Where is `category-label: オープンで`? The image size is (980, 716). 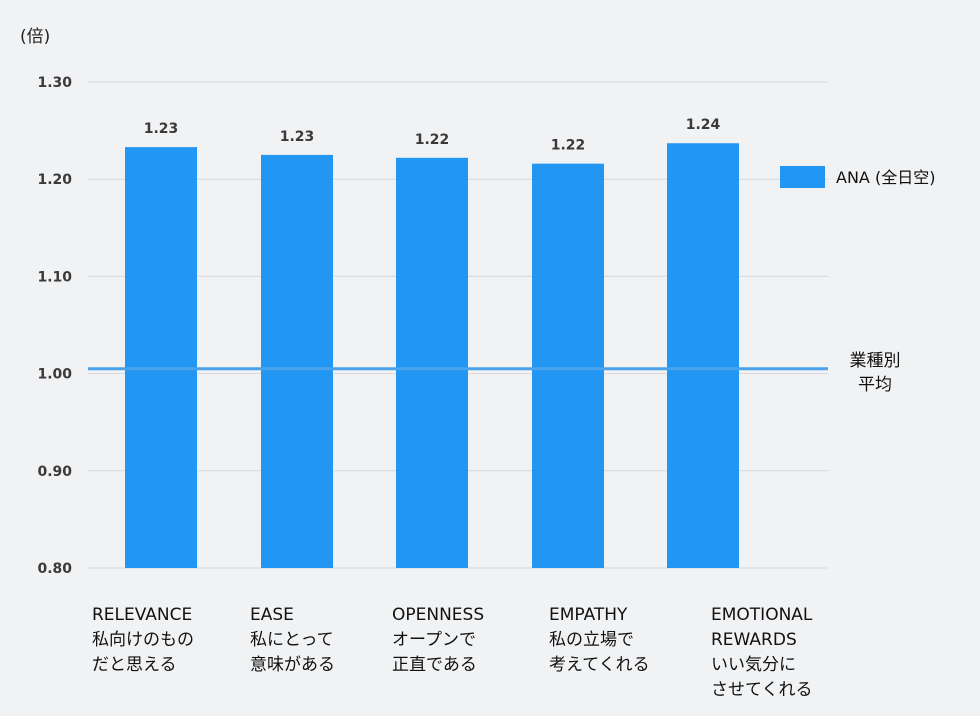 category-label: オープンで is located at coordinates (434, 640).